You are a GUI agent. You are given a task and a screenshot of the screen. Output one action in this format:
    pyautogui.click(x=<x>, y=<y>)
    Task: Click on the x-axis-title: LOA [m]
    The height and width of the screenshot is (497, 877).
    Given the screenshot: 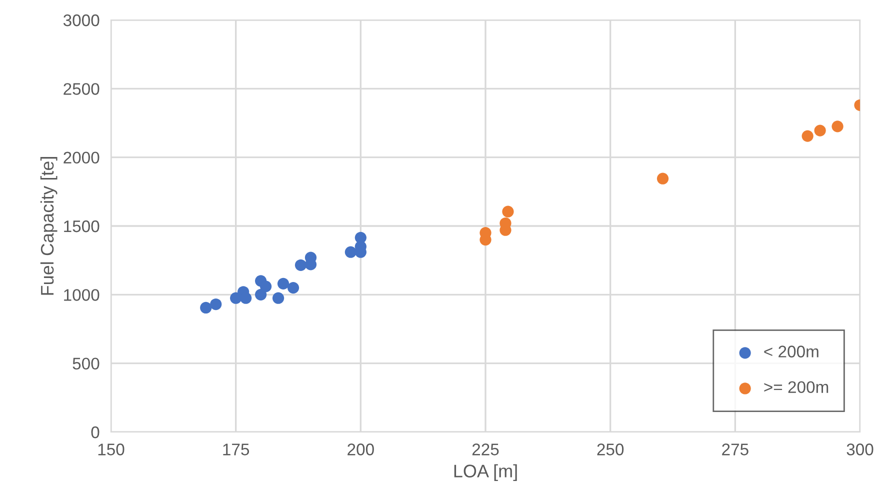 What is the action you would take?
    pyautogui.click(x=485, y=473)
    